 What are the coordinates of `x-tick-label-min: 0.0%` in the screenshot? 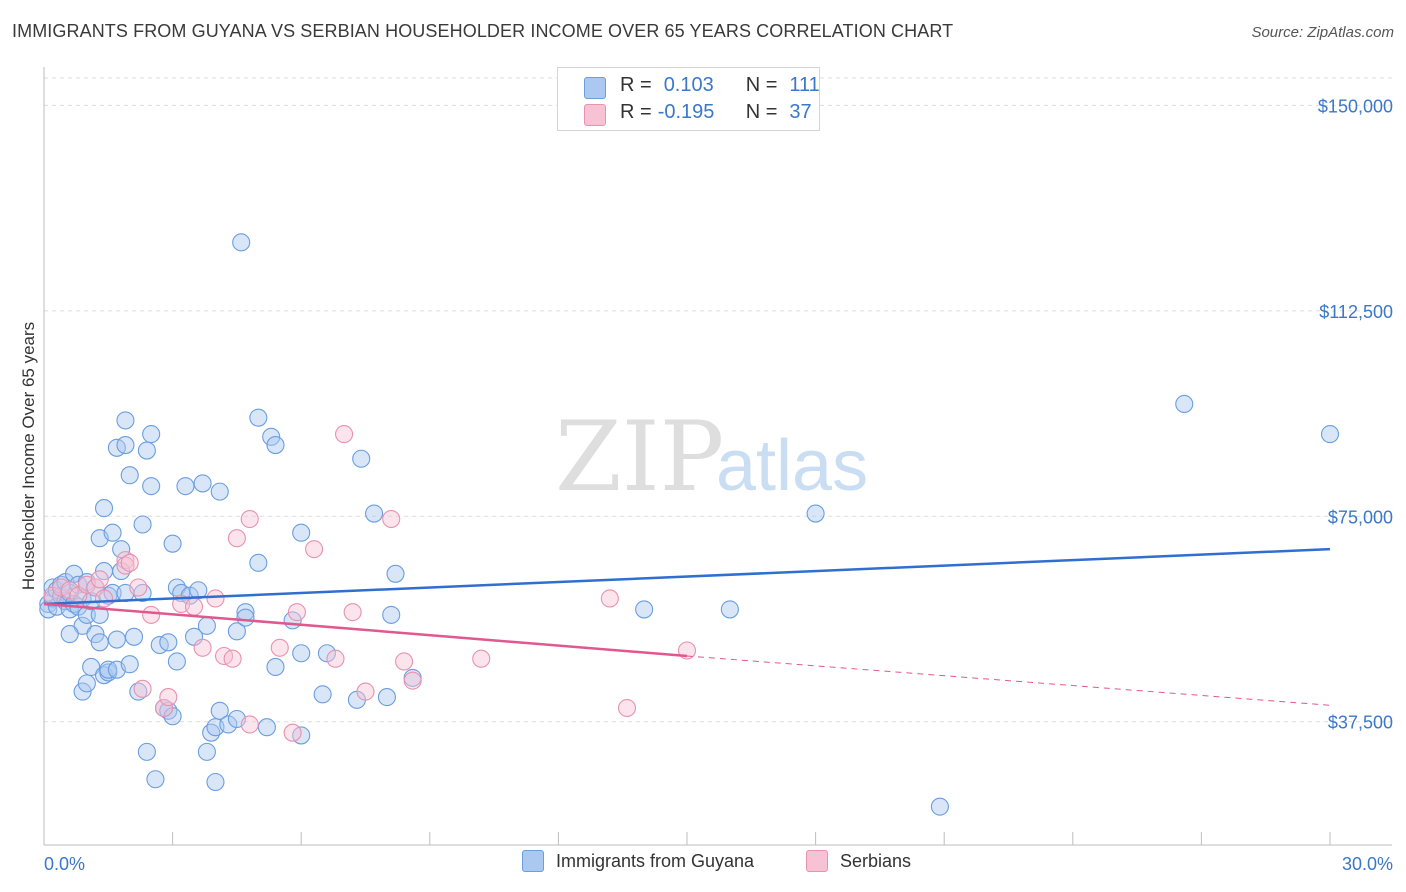 It's located at (64, 864).